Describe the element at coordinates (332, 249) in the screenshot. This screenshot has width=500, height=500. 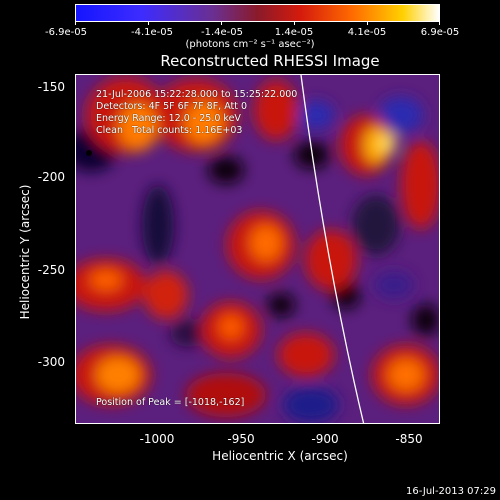
I see `solar-limb-line` at that location.